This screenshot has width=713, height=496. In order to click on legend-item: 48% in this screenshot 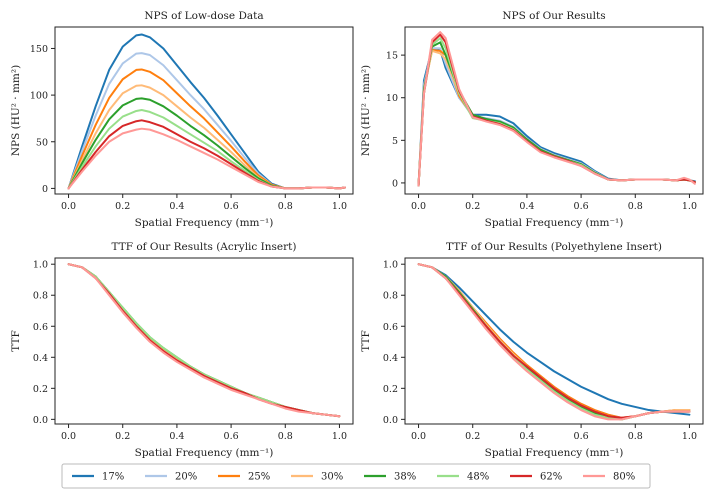, I will do `click(463, 477)`.